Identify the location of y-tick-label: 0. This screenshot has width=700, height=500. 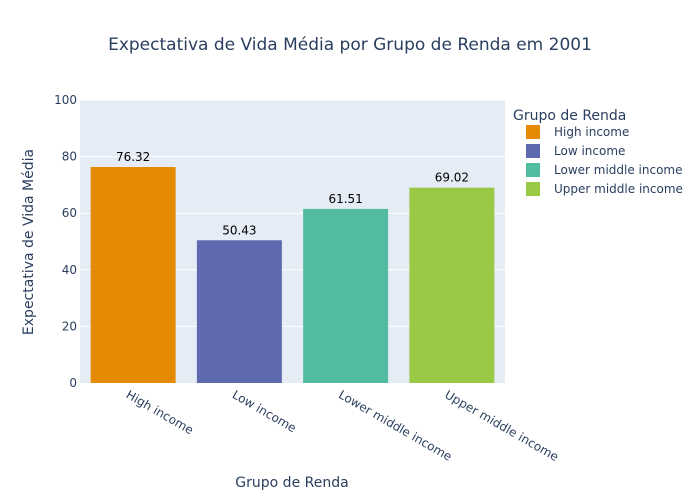
(73, 383).